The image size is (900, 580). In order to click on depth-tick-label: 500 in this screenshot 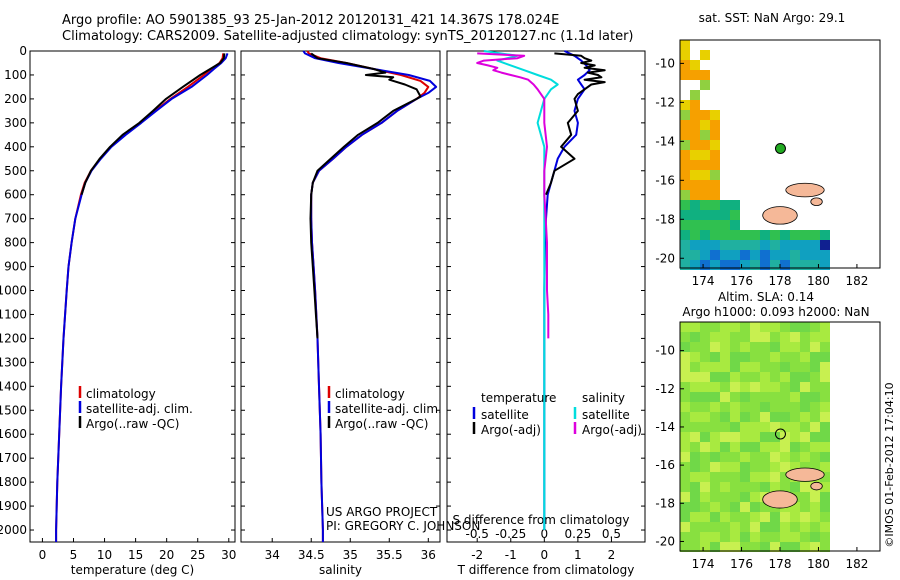, I will do `click(15, 171)`.